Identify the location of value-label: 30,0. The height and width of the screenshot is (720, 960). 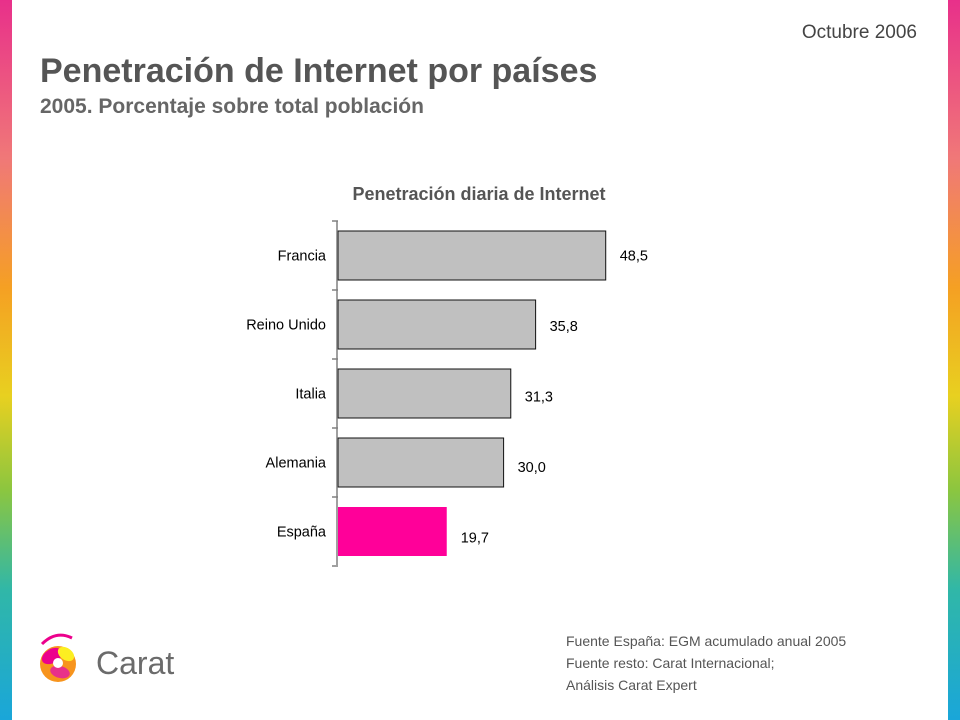
(532, 468).